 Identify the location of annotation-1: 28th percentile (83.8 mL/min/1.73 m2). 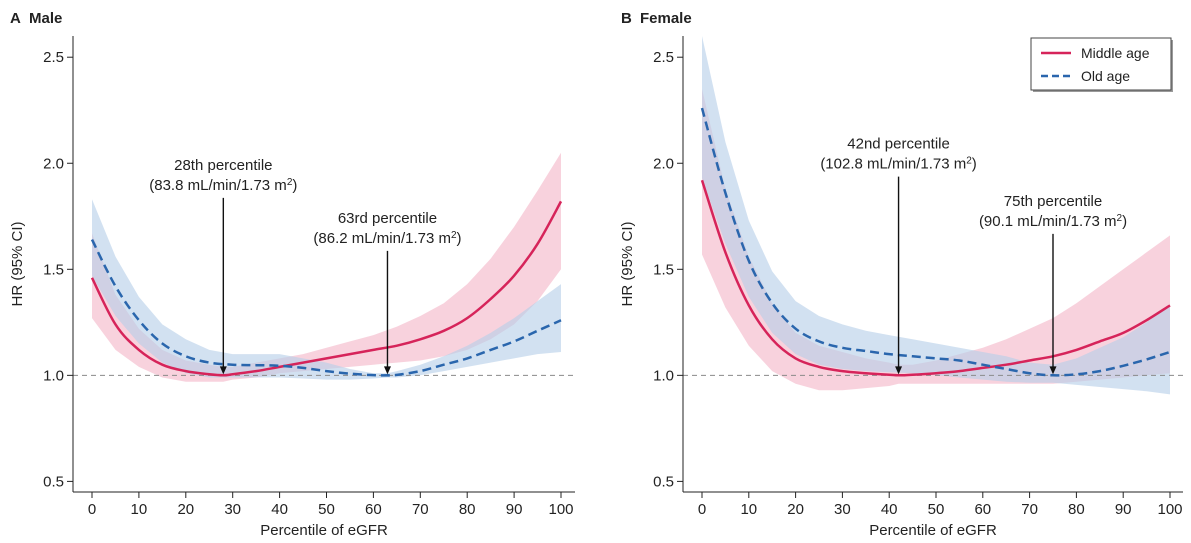
(223, 266).